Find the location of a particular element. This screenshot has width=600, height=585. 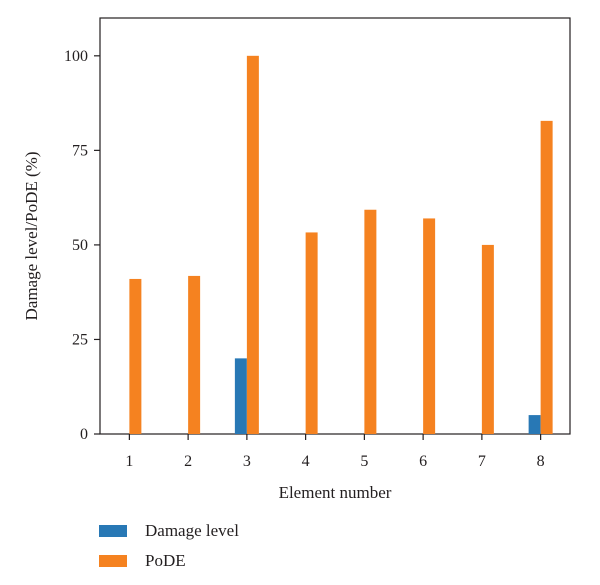

y-tick-label: 75 is located at coordinates (80, 150).